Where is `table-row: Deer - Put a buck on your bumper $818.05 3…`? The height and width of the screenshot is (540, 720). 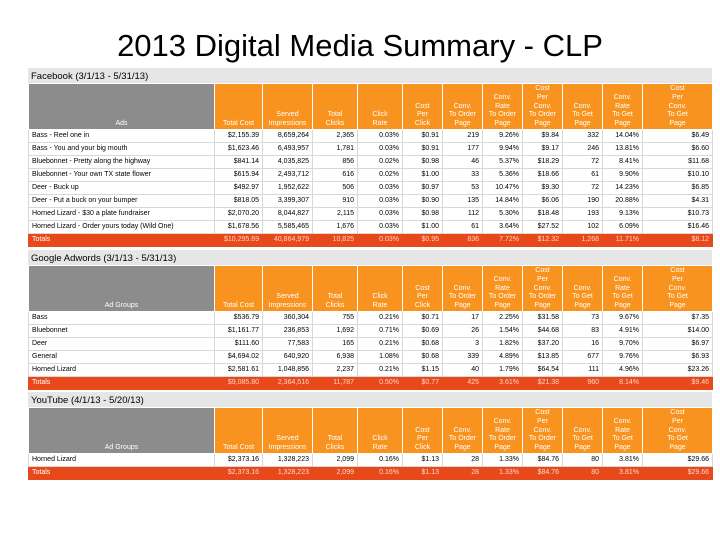 table-row: Deer - Put a buck on your bumper $818.05 3… is located at coordinates (370, 201).